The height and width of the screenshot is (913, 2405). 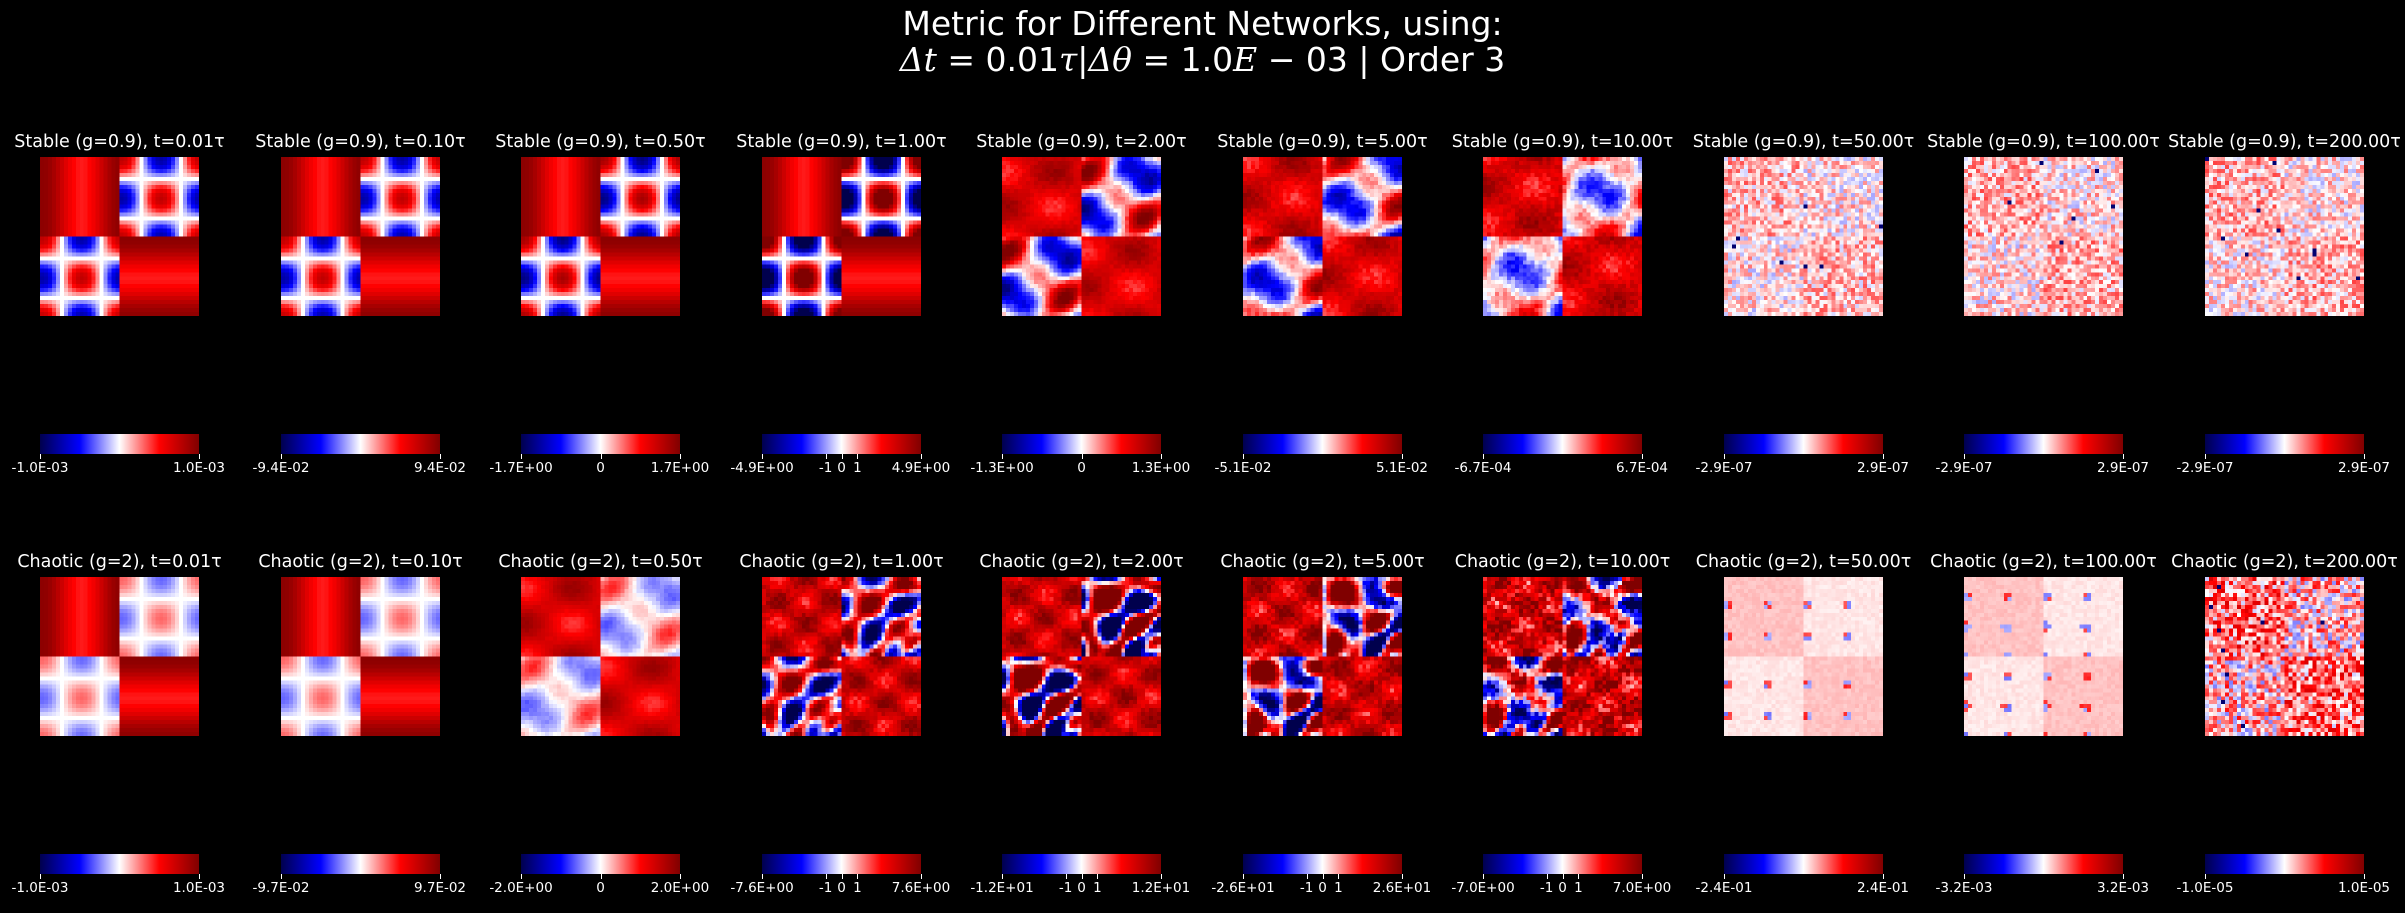 I want to click on dtheta-symbol: Δθ, so click(x=1110, y=59).